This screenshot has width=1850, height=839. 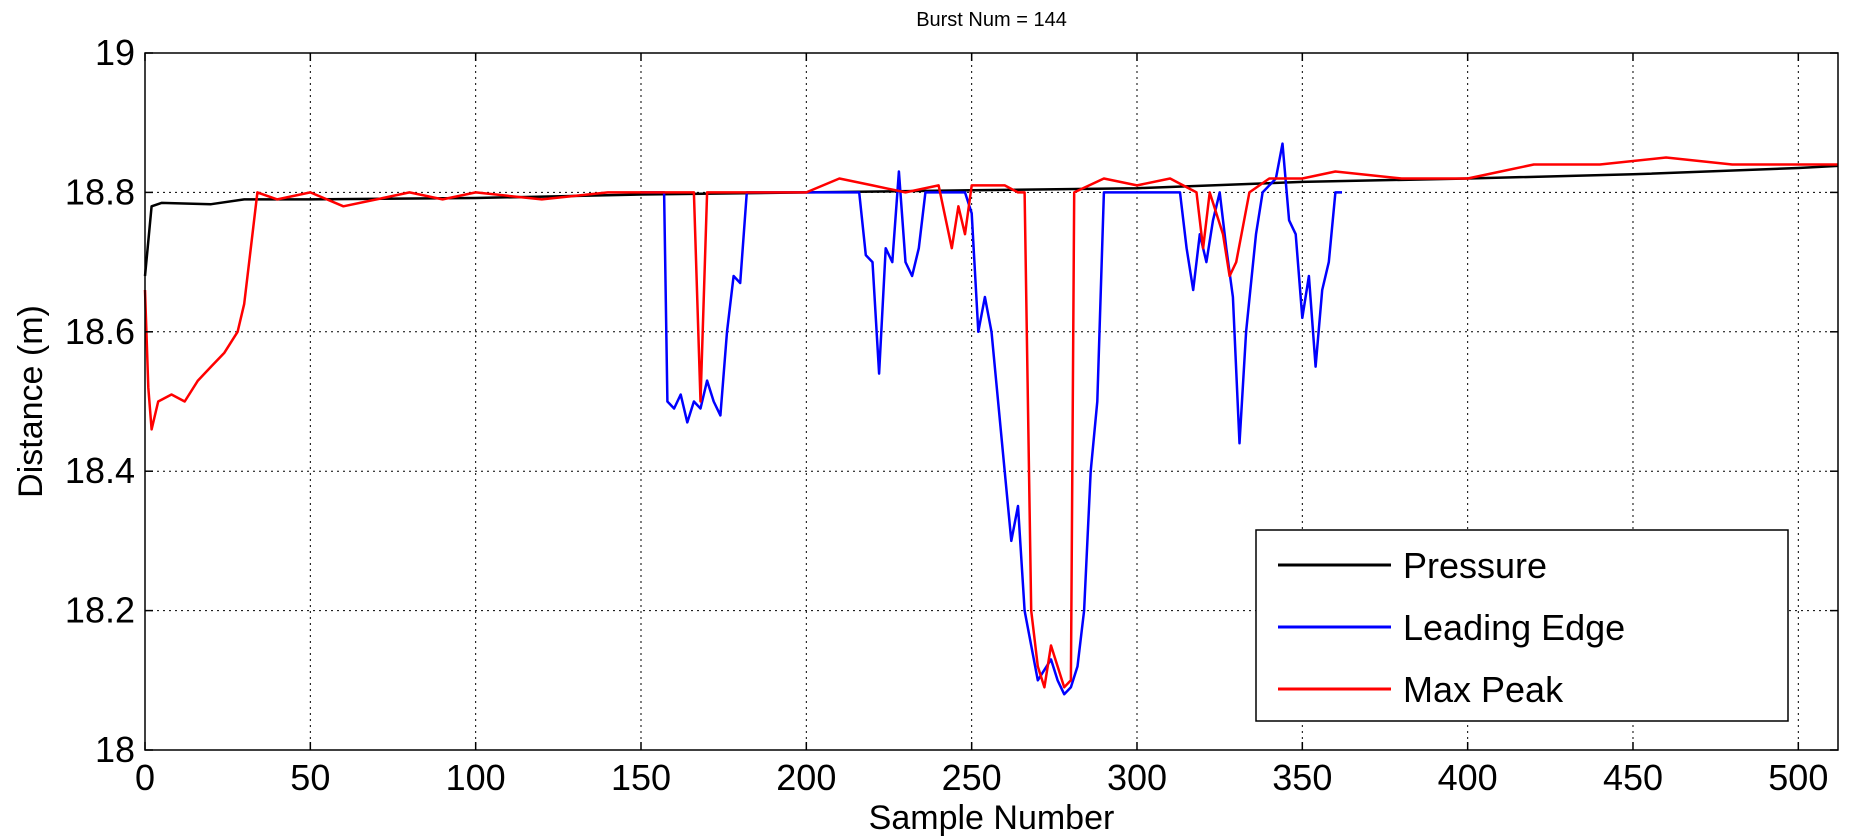 What do you see at coordinates (1633, 777) in the screenshot?
I see `x-tick-label: 450` at bounding box center [1633, 777].